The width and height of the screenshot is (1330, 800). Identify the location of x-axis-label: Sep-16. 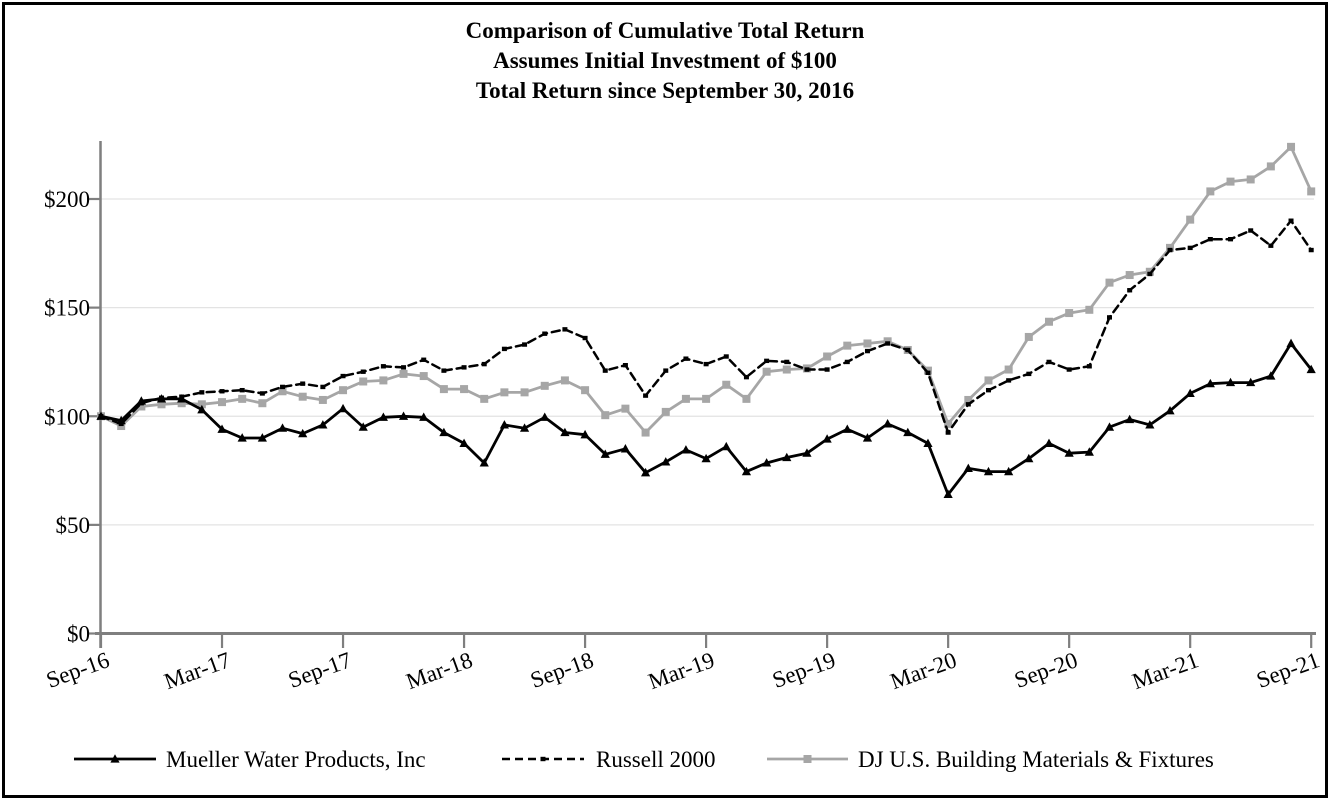
(78, 670).